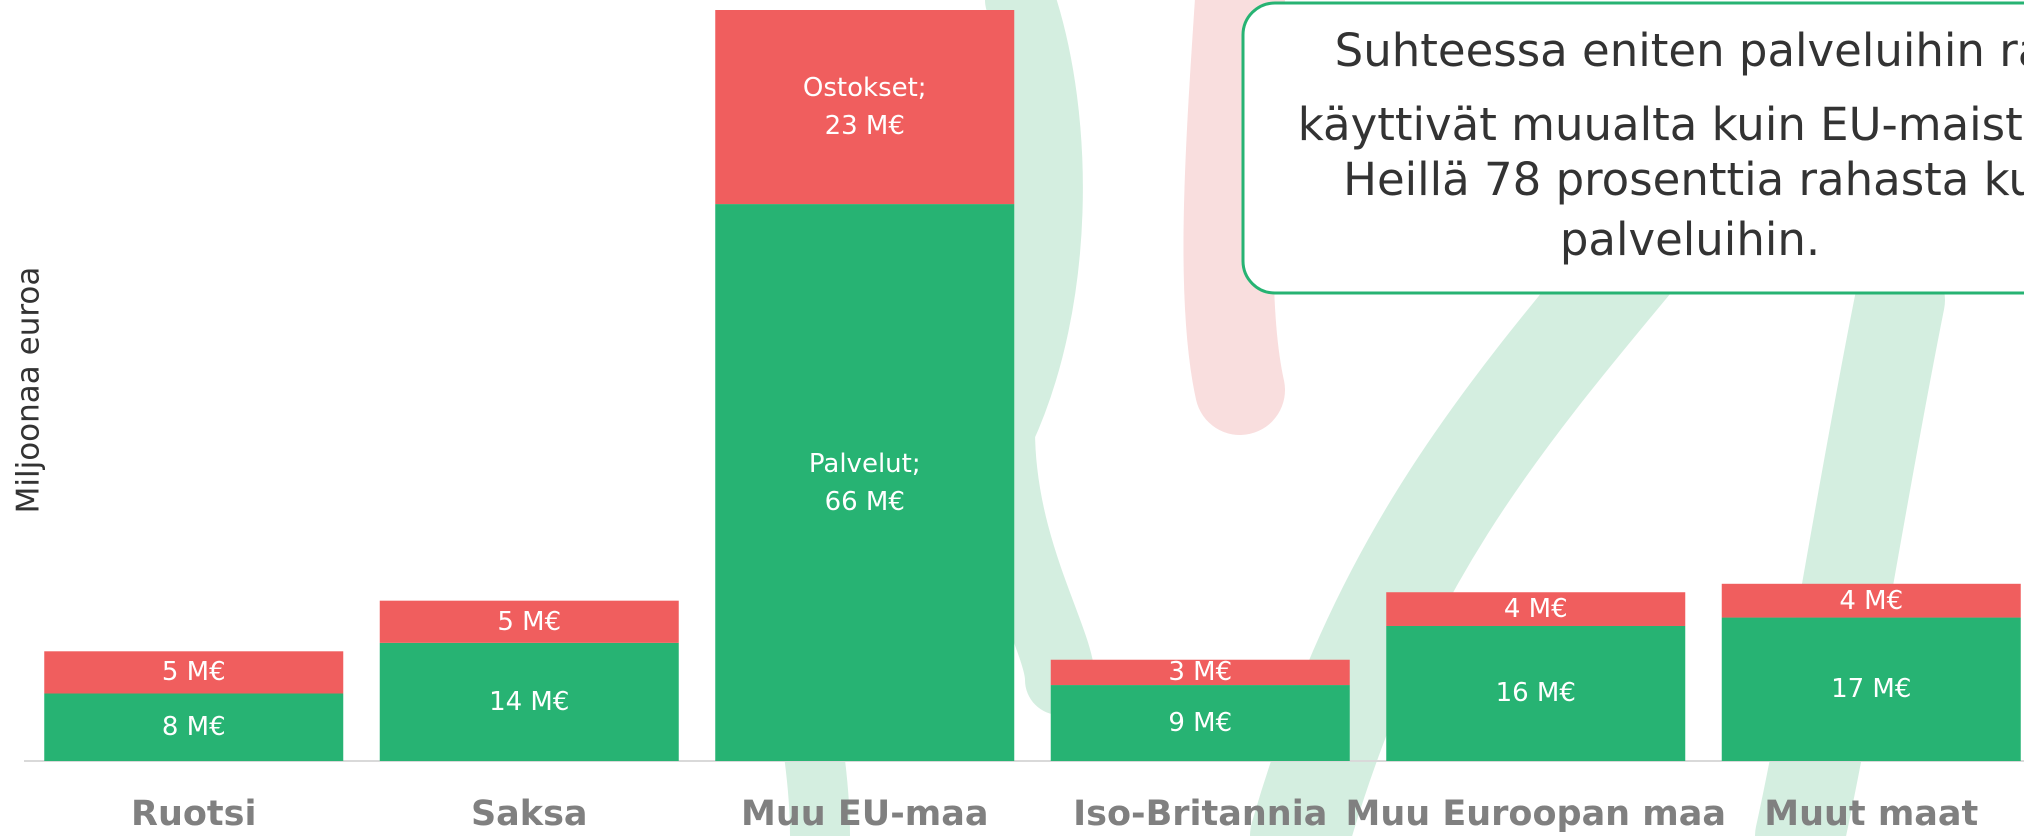  I want to click on value-label: Ostokset; 23 M€, so click(864, 107).